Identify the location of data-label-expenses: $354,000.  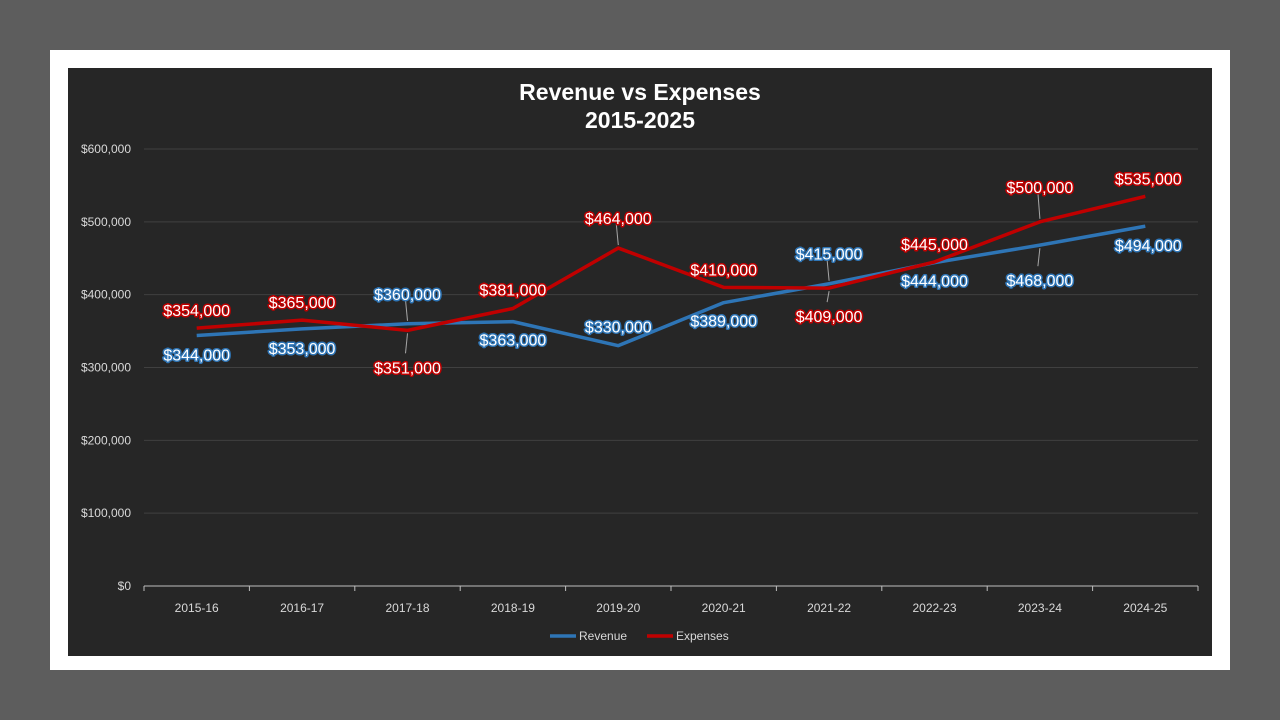
(196, 311).